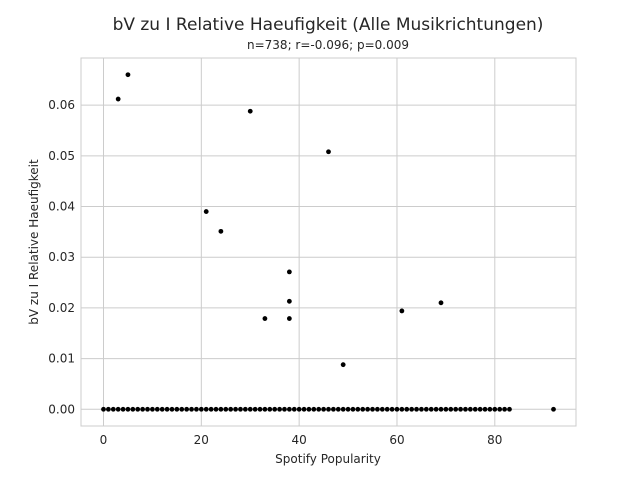 The width and height of the screenshot is (640, 480). Describe the element at coordinates (61, 359) in the screenshot. I see `y-tick-label: 0.01` at that location.